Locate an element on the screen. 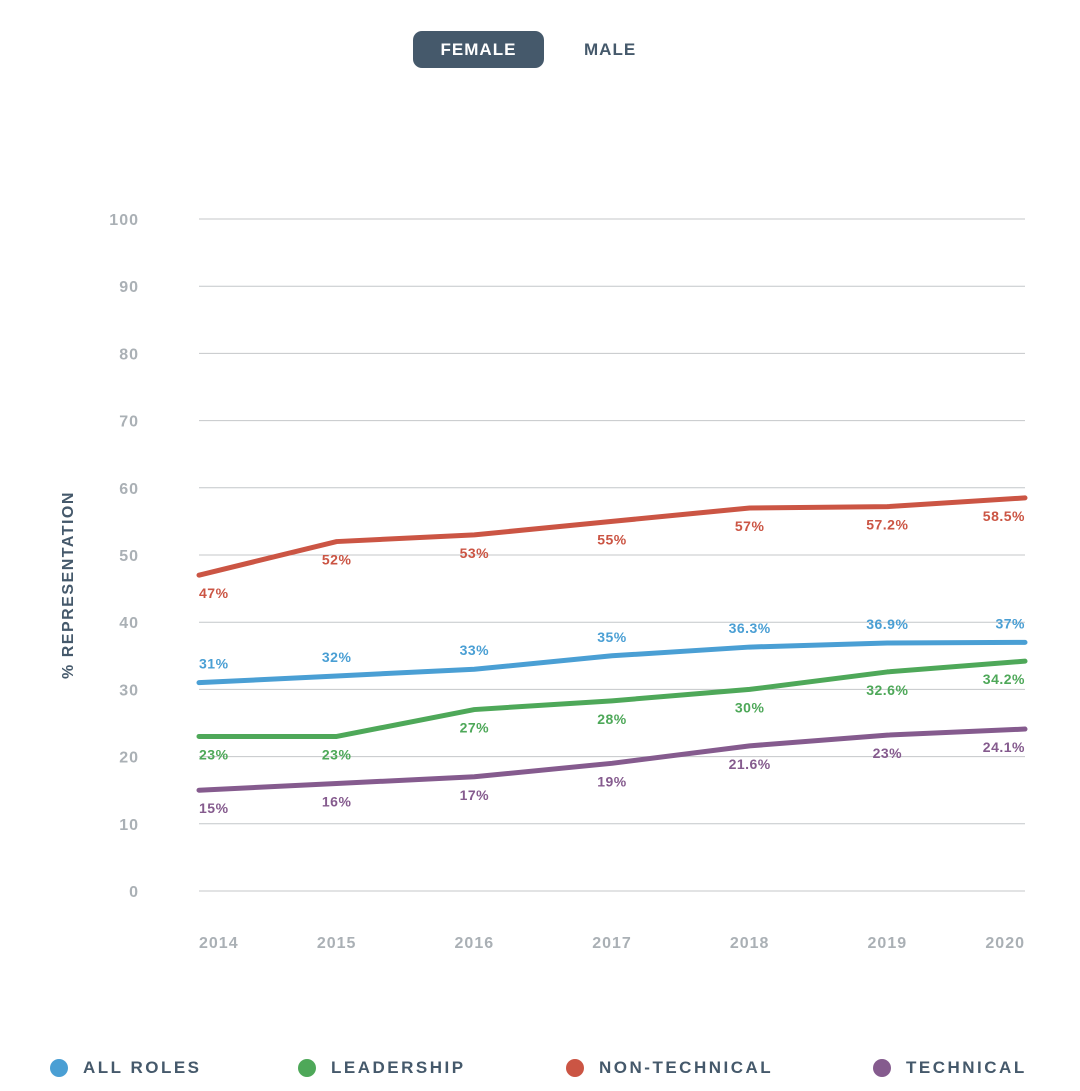 The image size is (1080, 1091). legend-item-technical: TECHNICAL is located at coordinates (950, 1068).